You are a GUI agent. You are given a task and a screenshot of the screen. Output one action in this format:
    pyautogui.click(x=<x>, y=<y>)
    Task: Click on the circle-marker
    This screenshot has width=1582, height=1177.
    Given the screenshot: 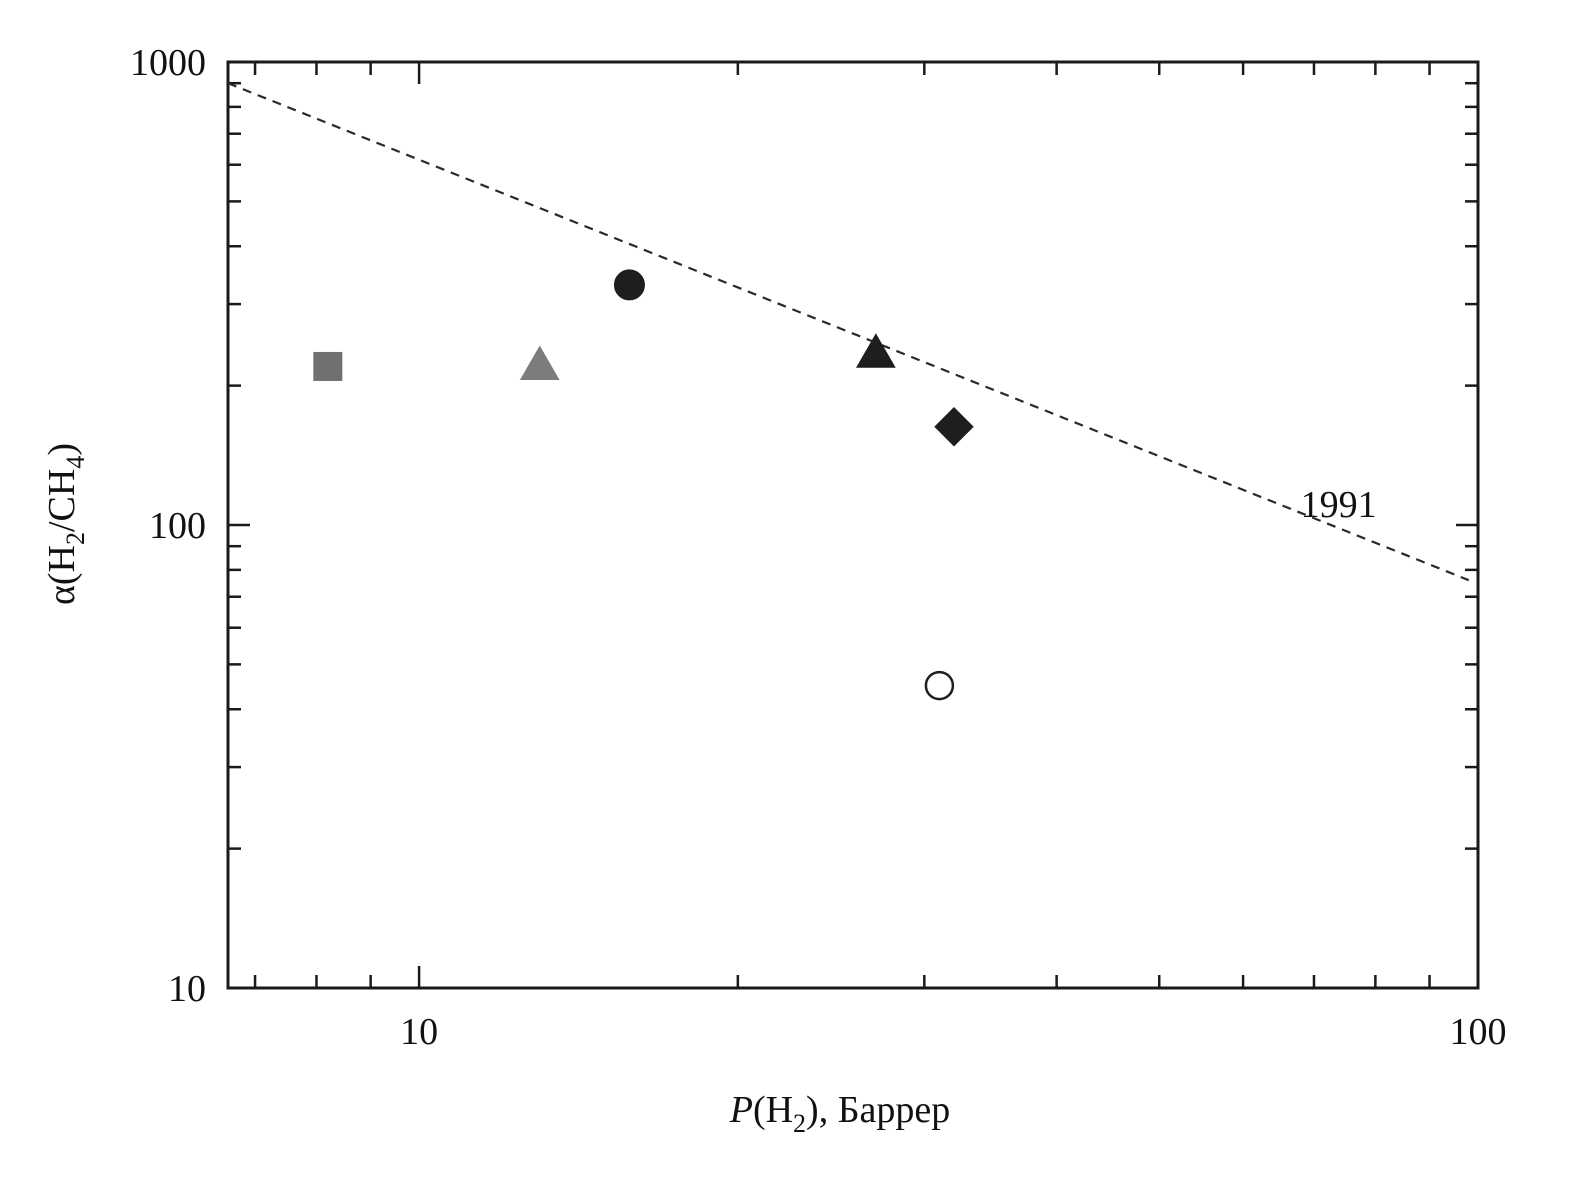 What is the action you would take?
    pyautogui.click(x=629, y=285)
    